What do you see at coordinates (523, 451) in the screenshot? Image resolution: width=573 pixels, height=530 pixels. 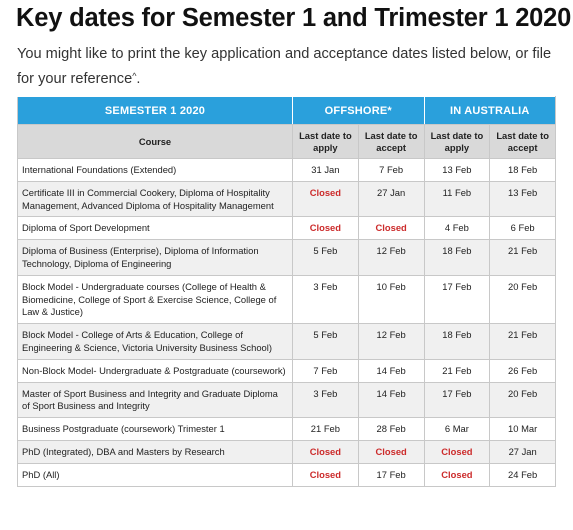 I see `australia-accept-cell: 27 Jan` at bounding box center [523, 451].